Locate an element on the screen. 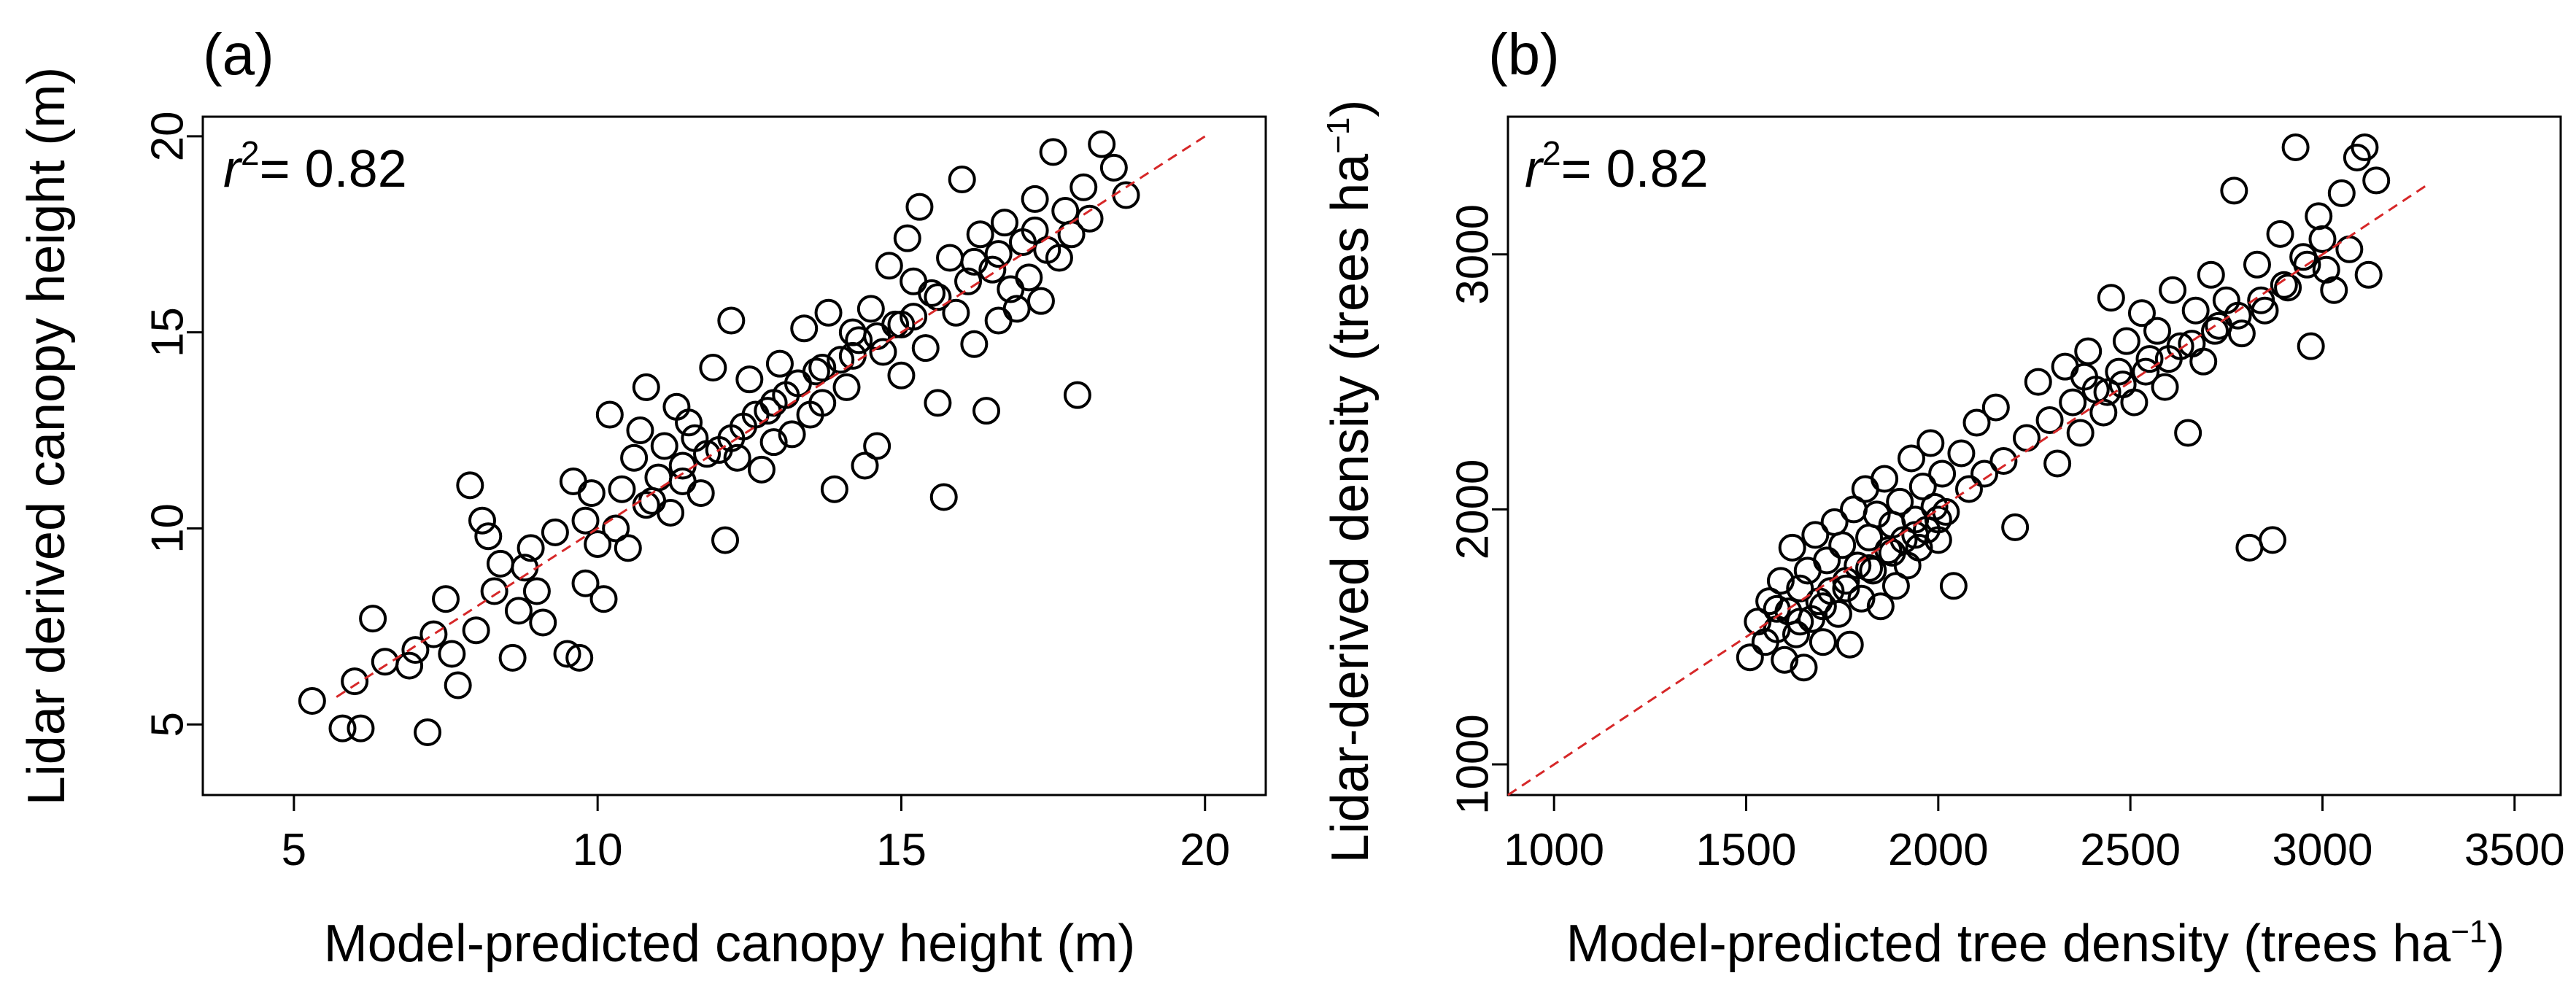 The image size is (2576, 981). panel-b-points is located at coordinates (2063, 407).